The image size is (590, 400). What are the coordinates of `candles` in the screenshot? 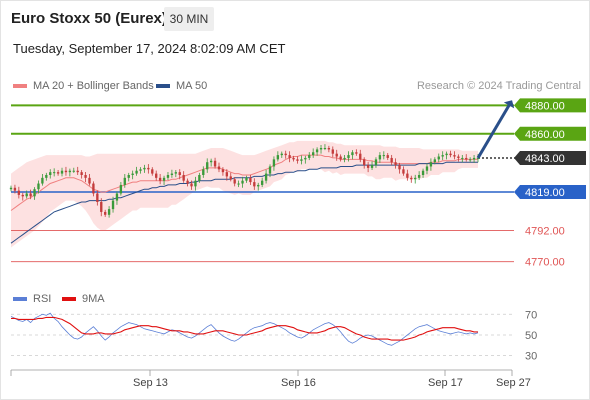 It's located at (244, 181).